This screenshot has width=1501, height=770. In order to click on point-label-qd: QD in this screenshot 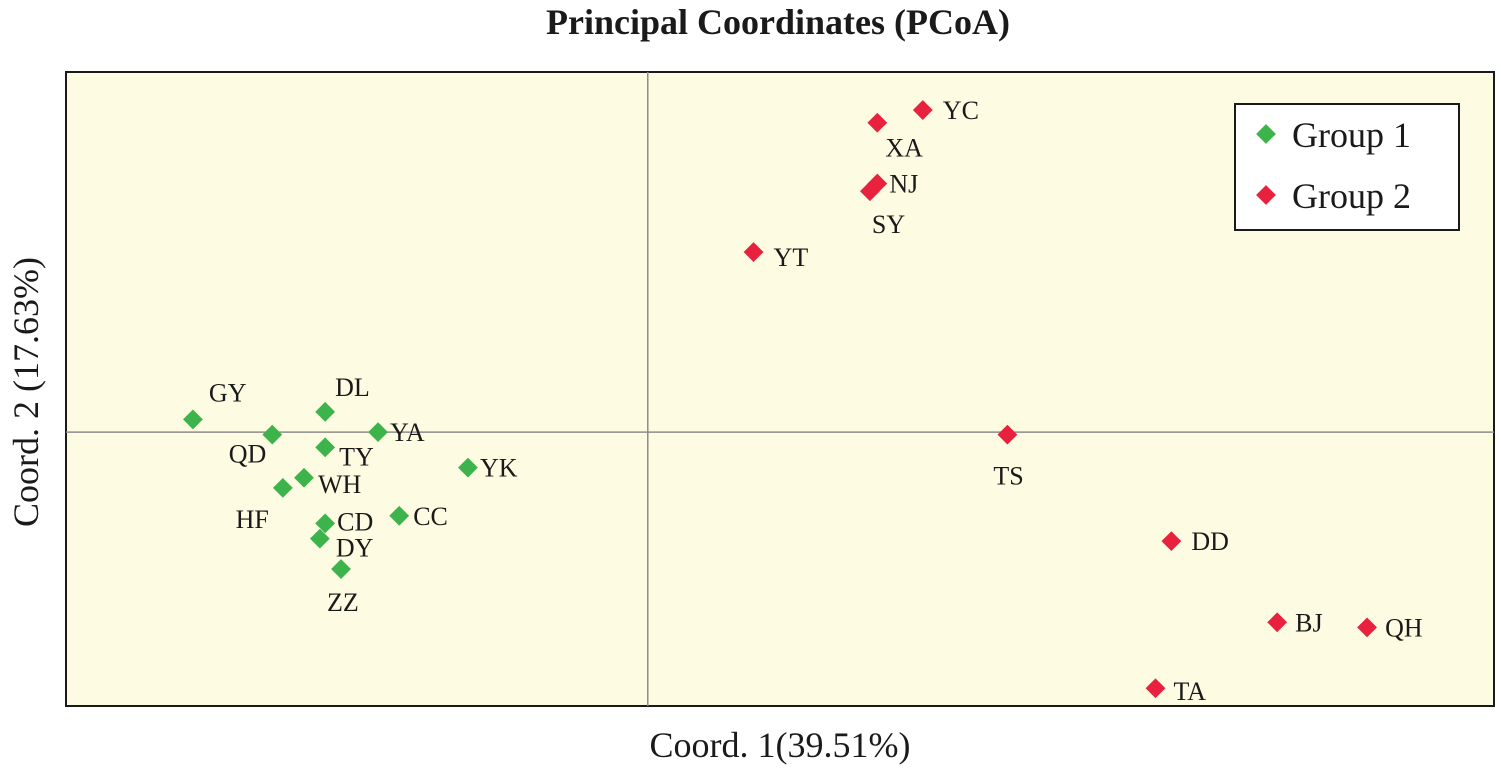, I will do `click(248, 454)`.